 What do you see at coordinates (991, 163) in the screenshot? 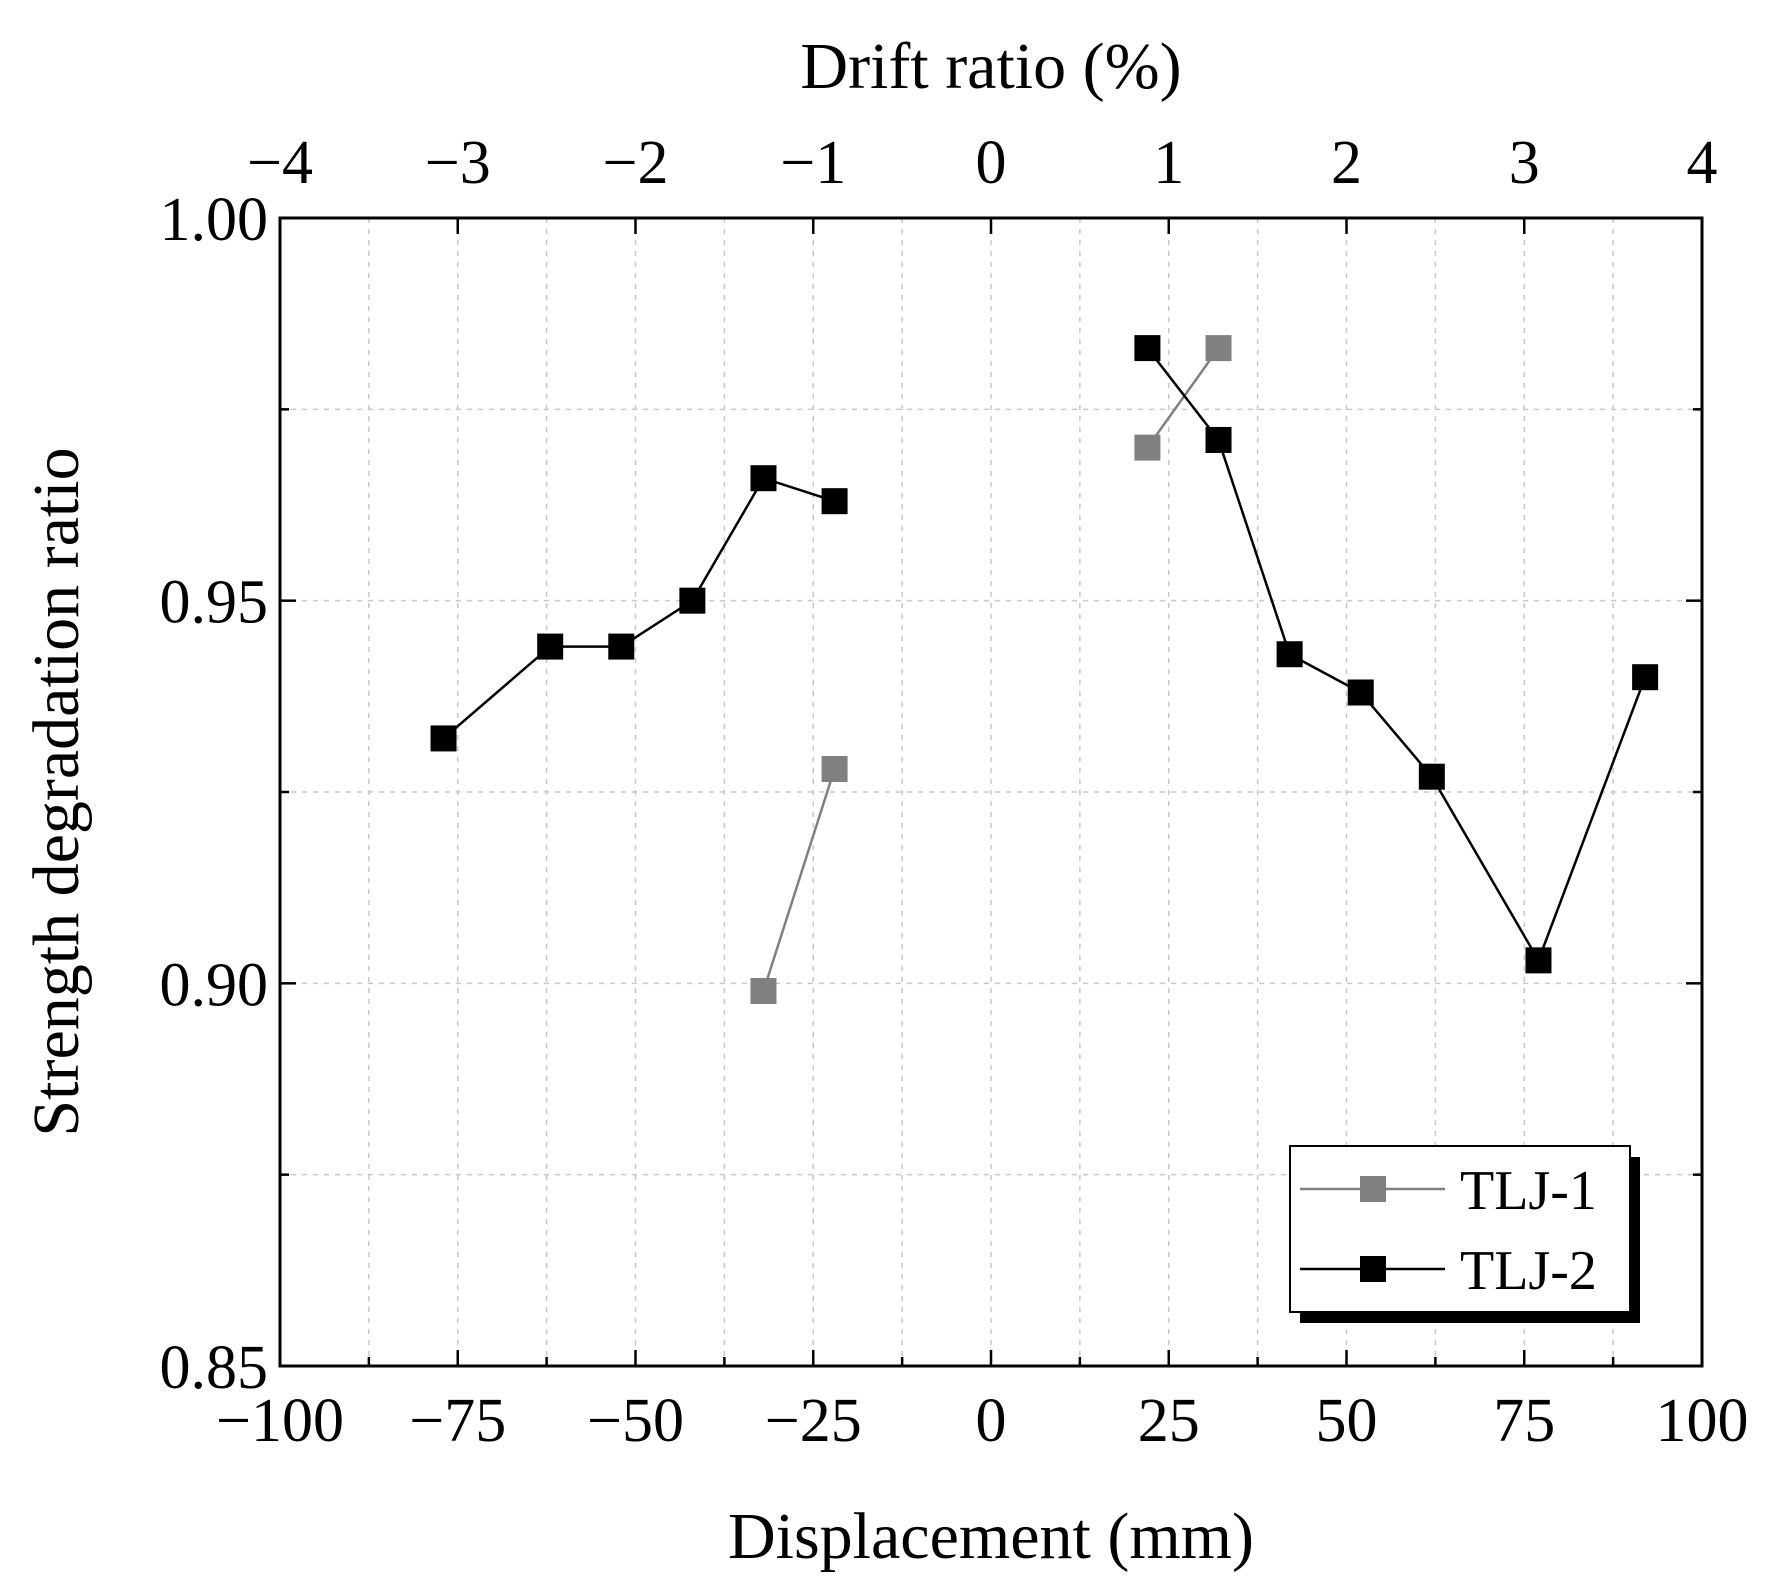
I see `x2-tick-label: 0` at bounding box center [991, 163].